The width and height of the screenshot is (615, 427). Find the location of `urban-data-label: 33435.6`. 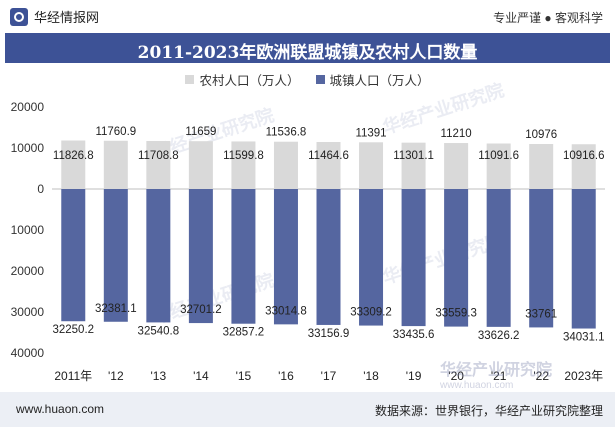

urban-data-label: 33435.6 is located at coordinates (414, 335).